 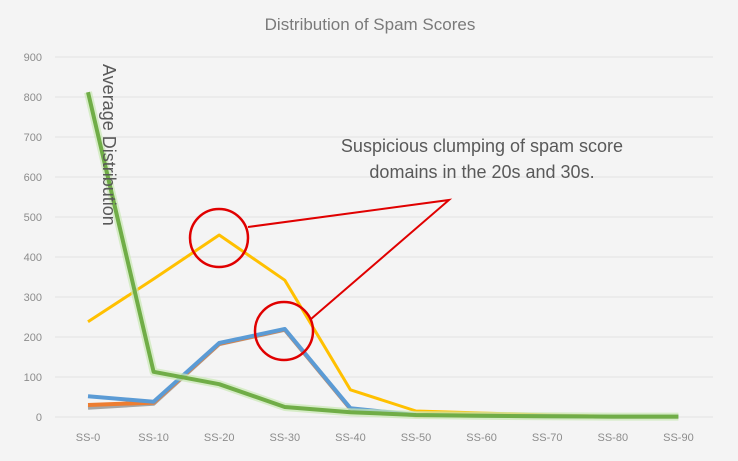 I want to click on y-tick-label: 300, so click(x=33, y=298).